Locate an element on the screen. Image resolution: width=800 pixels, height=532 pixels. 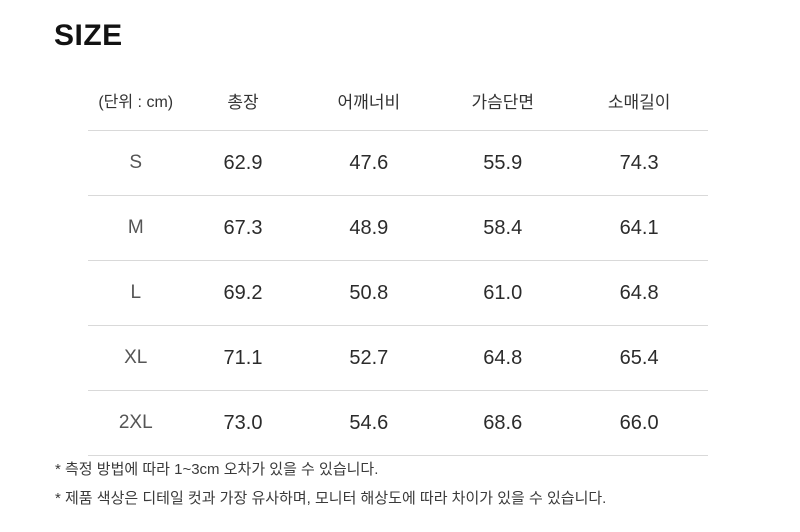
value-cell: 64.1 is located at coordinates (639, 227).